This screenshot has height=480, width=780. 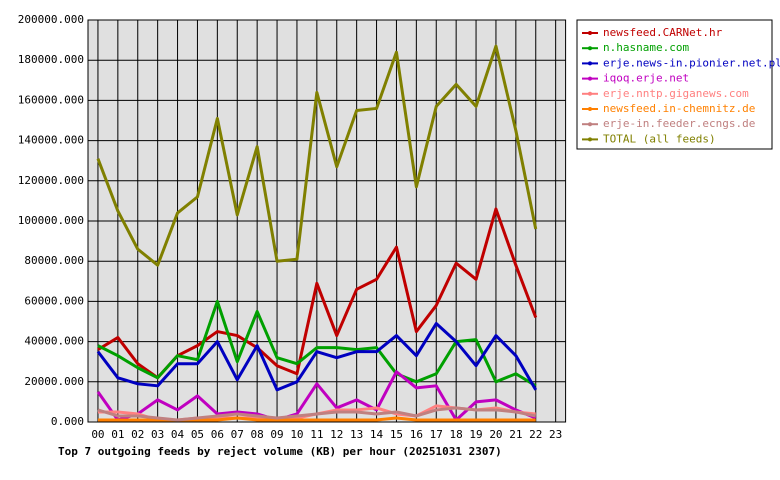 I want to click on y-tick-label: 140000.000, so click(x=51, y=140).